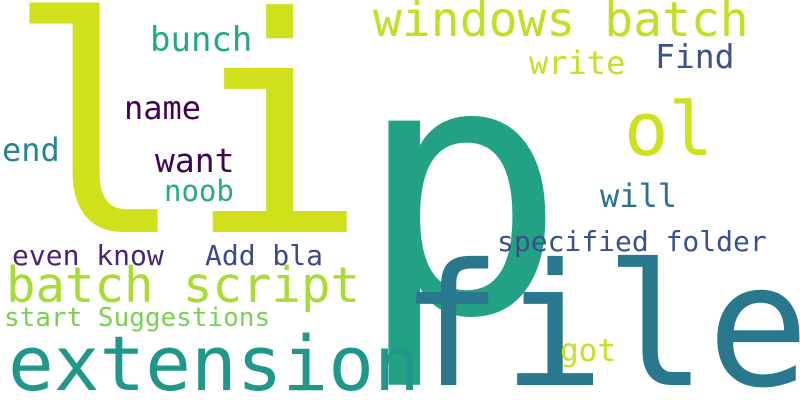 Image resolution: width=800 pixels, height=400 pixels. What do you see at coordinates (264, 255) in the screenshot?
I see `word-add-bla: Add bla` at bounding box center [264, 255].